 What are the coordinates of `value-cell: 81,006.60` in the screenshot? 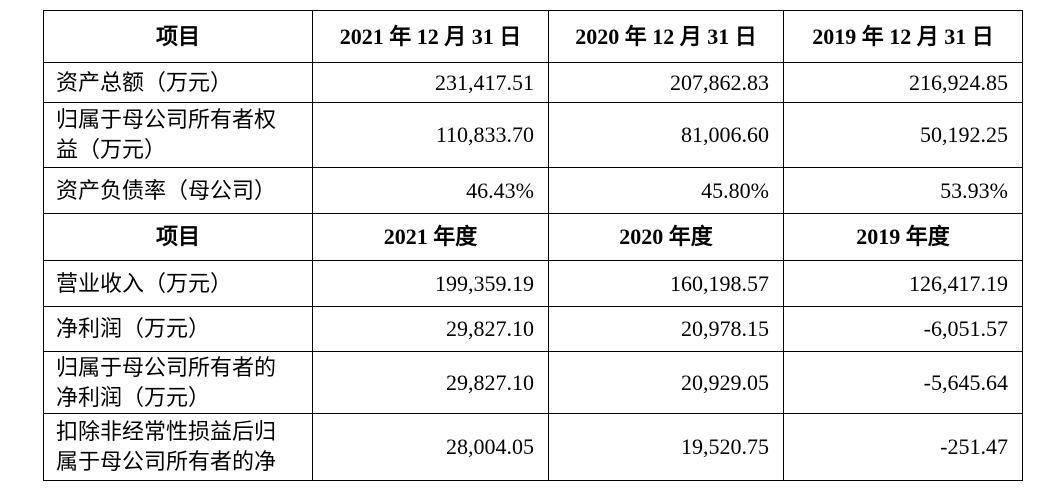 It's located at (666, 135).